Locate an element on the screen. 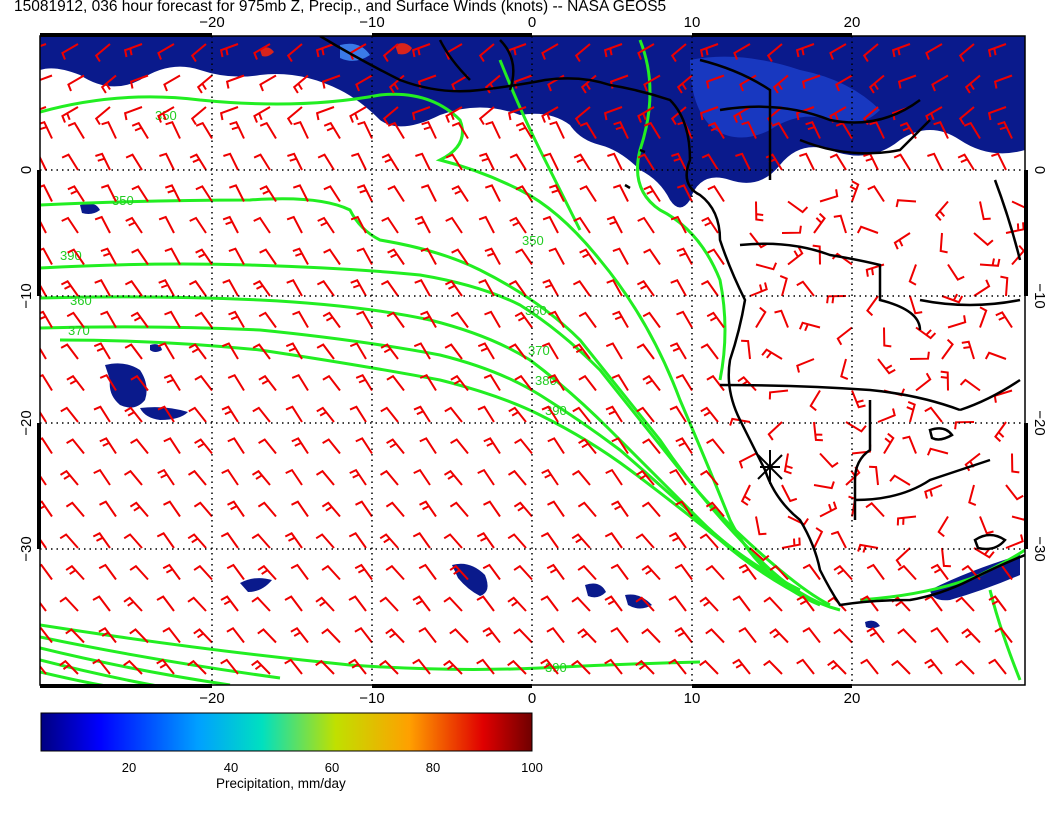 This screenshot has height=816, width=1056. contour-label: 350 is located at coordinates (533, 240).